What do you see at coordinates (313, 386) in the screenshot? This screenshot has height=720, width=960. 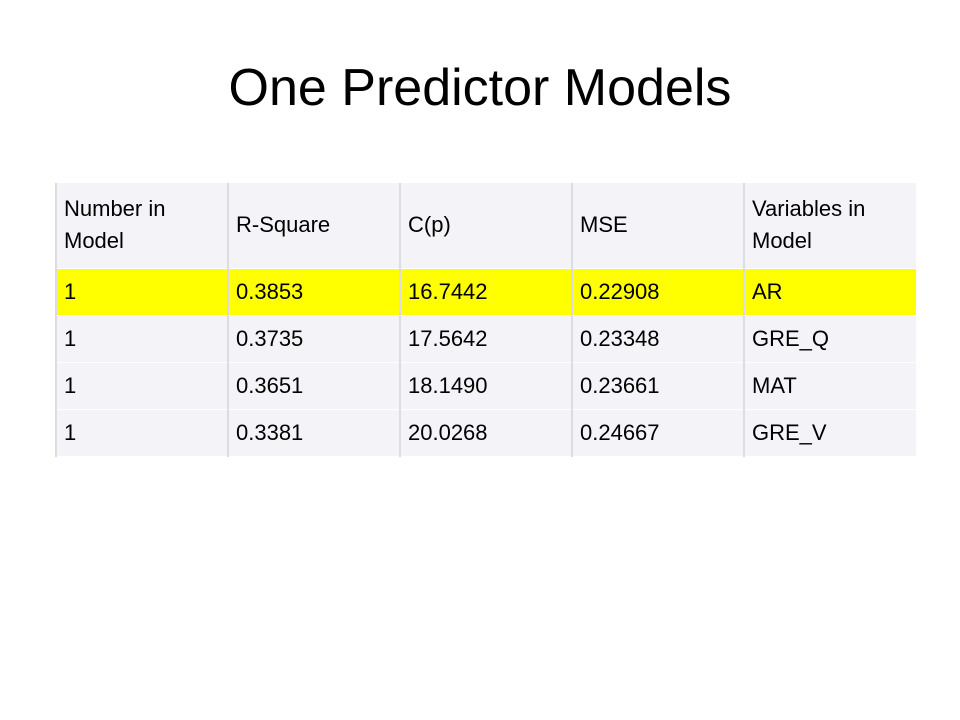 I see `data-cell: 0.3651` at bounding box center [313, 386].